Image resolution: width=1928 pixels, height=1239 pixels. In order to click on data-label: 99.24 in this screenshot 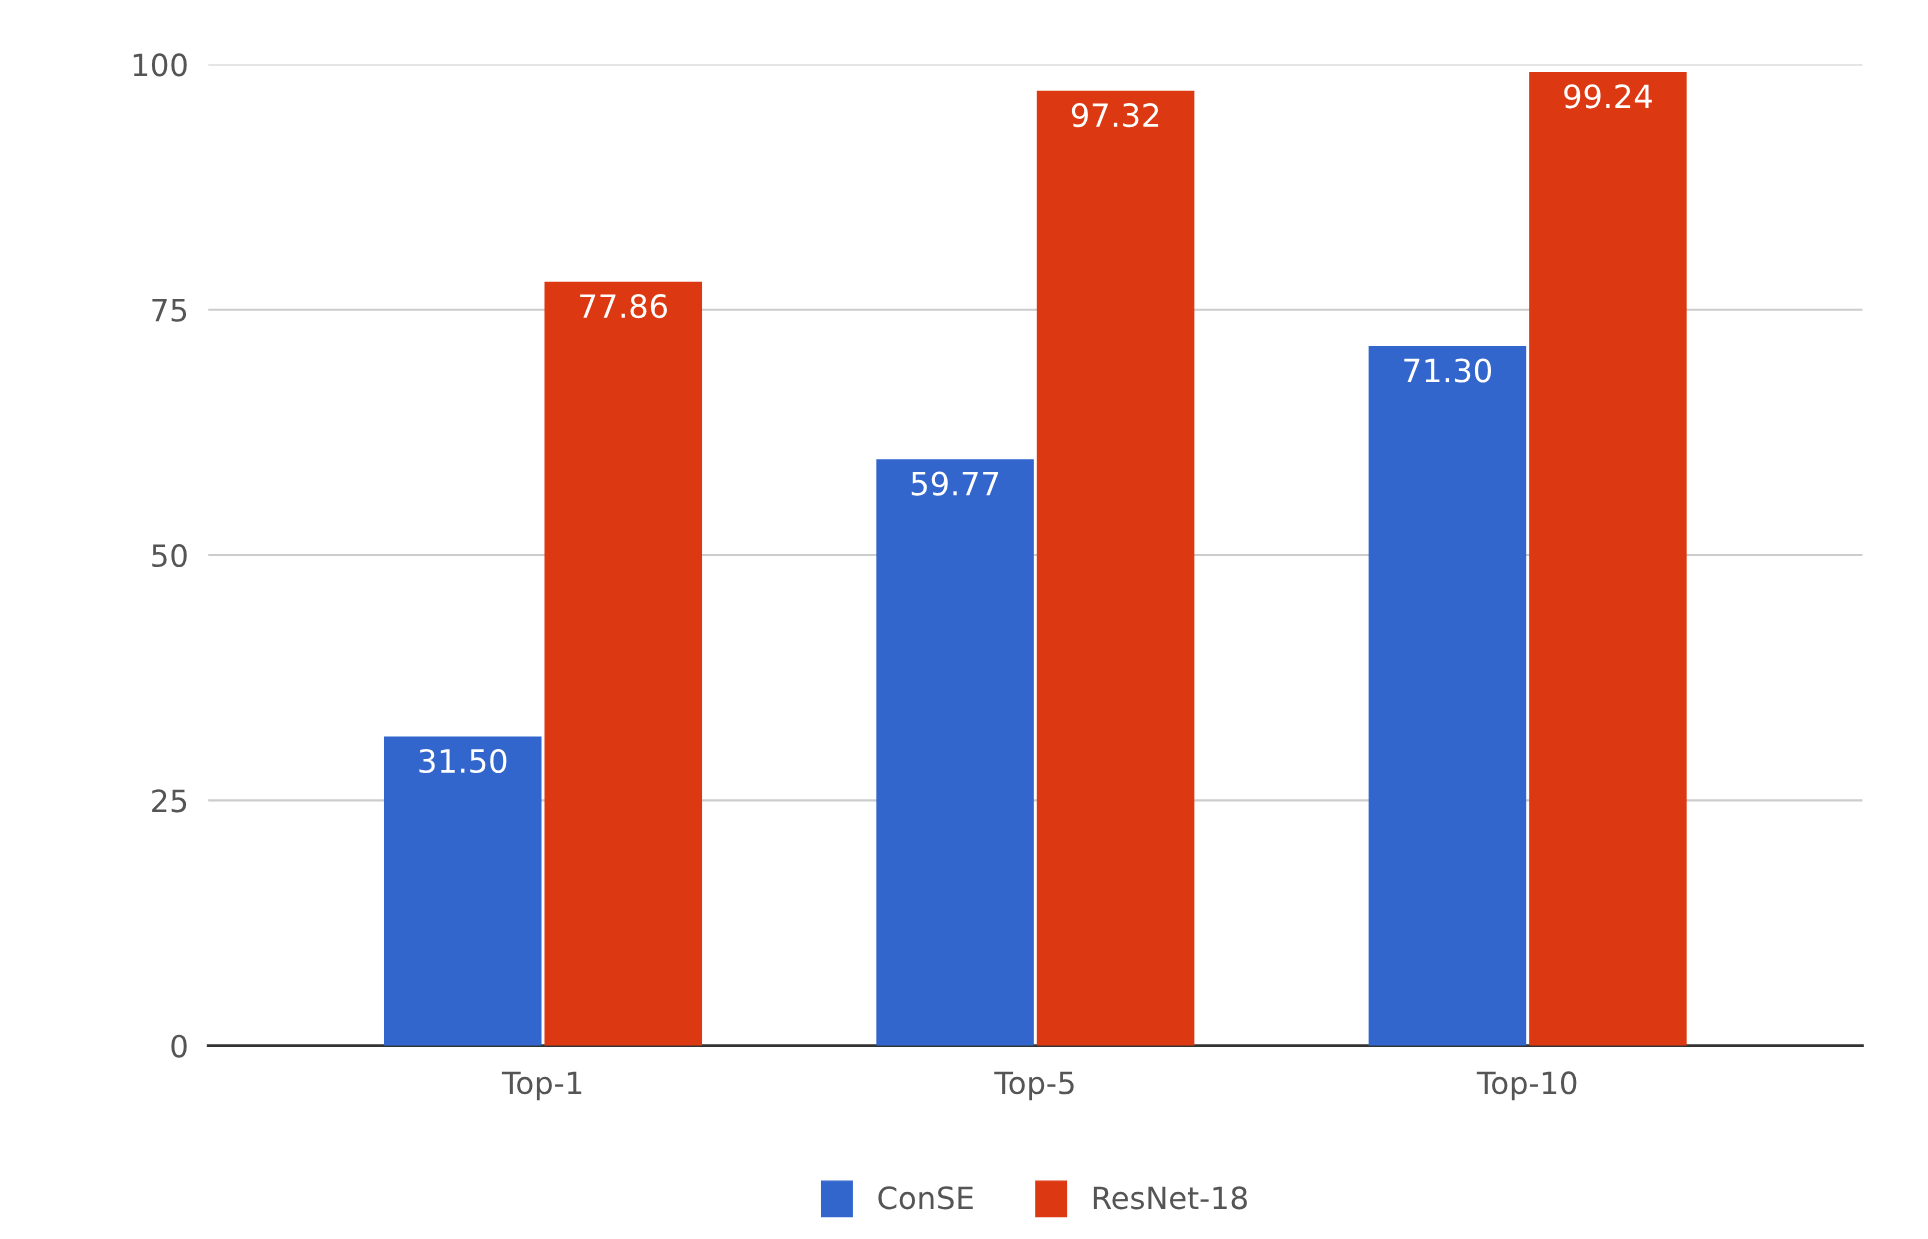, I will do `click(1608, 96)`.